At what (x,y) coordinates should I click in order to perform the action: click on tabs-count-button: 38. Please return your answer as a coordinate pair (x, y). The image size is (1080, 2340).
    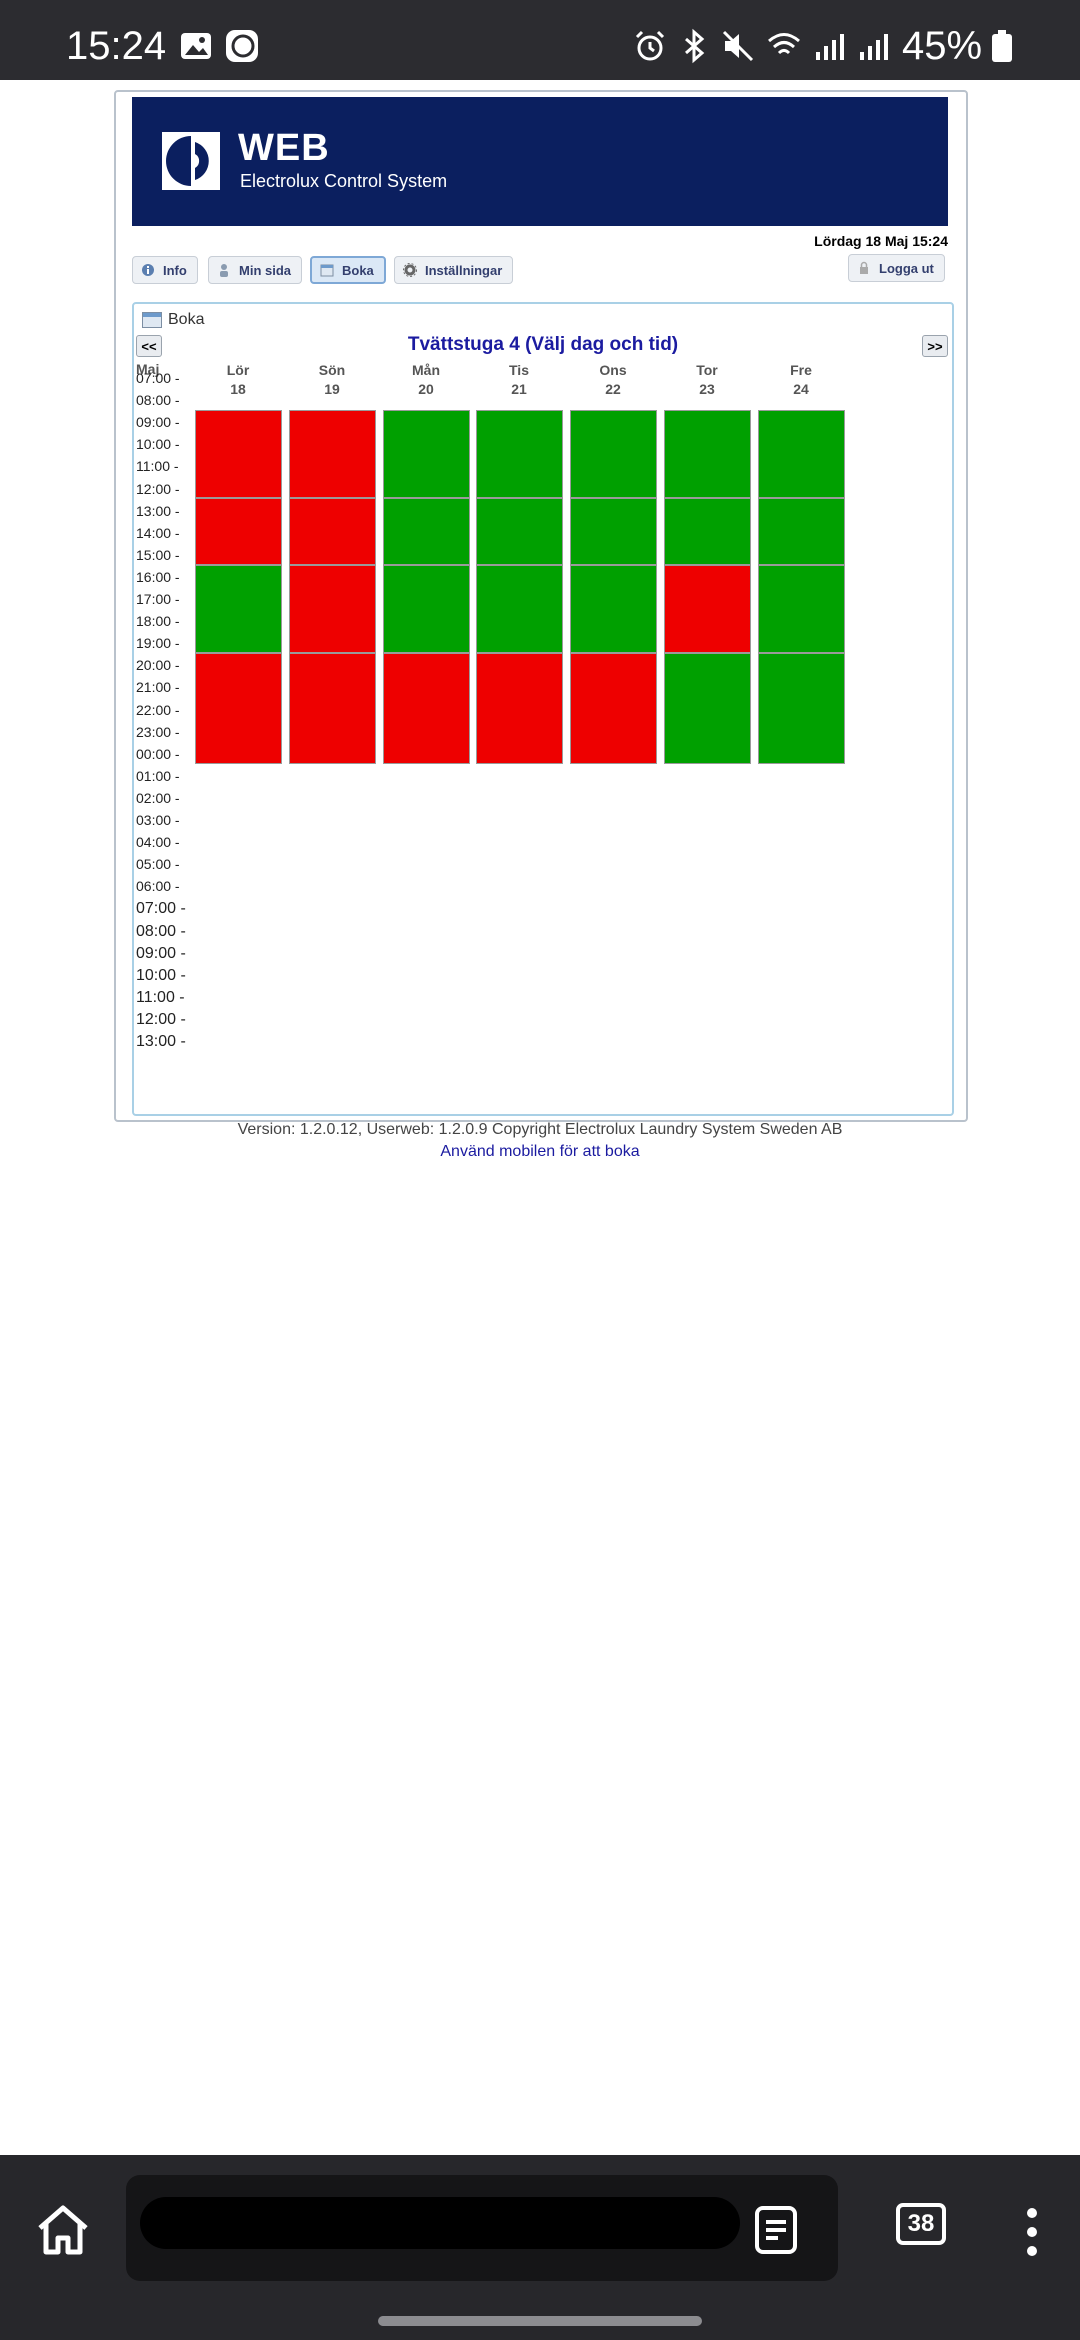
    Looking at the image, I should click on (921, 2224).